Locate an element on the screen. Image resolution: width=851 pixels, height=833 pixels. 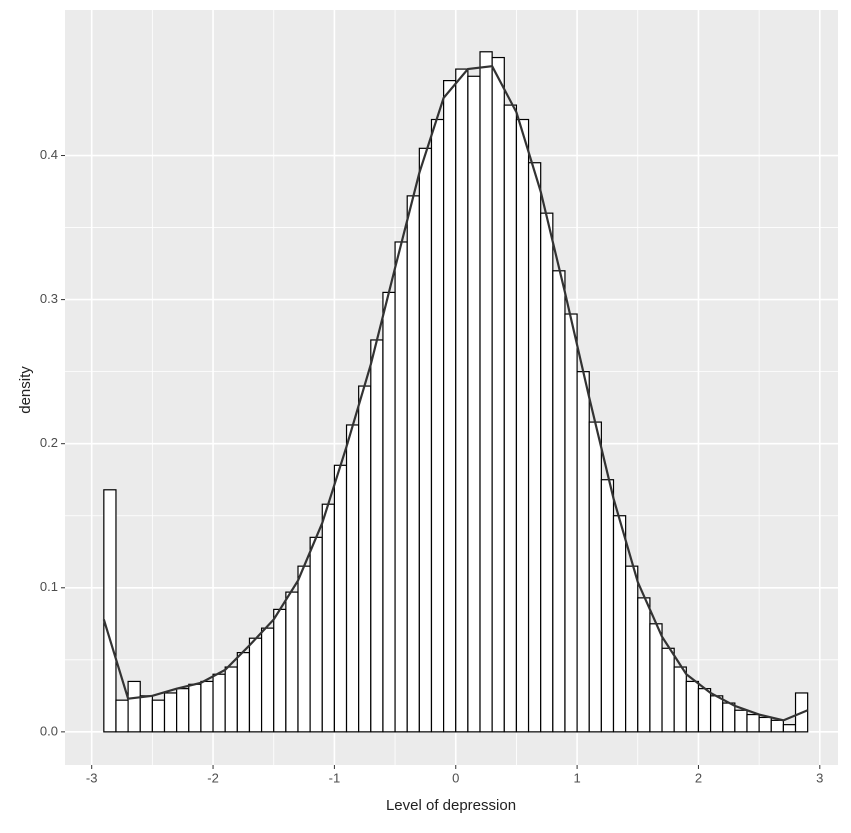
y-axis-title: density is located at coordinates (25, 390).